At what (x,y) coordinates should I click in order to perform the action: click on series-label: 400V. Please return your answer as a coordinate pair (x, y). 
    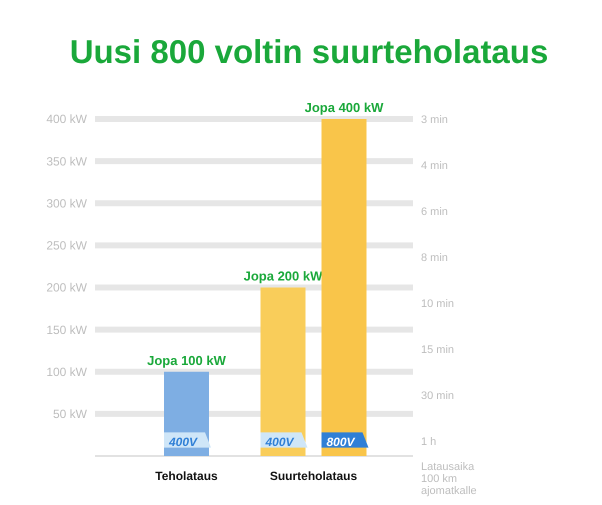
    Looking at the image, I should click on (183, 441).